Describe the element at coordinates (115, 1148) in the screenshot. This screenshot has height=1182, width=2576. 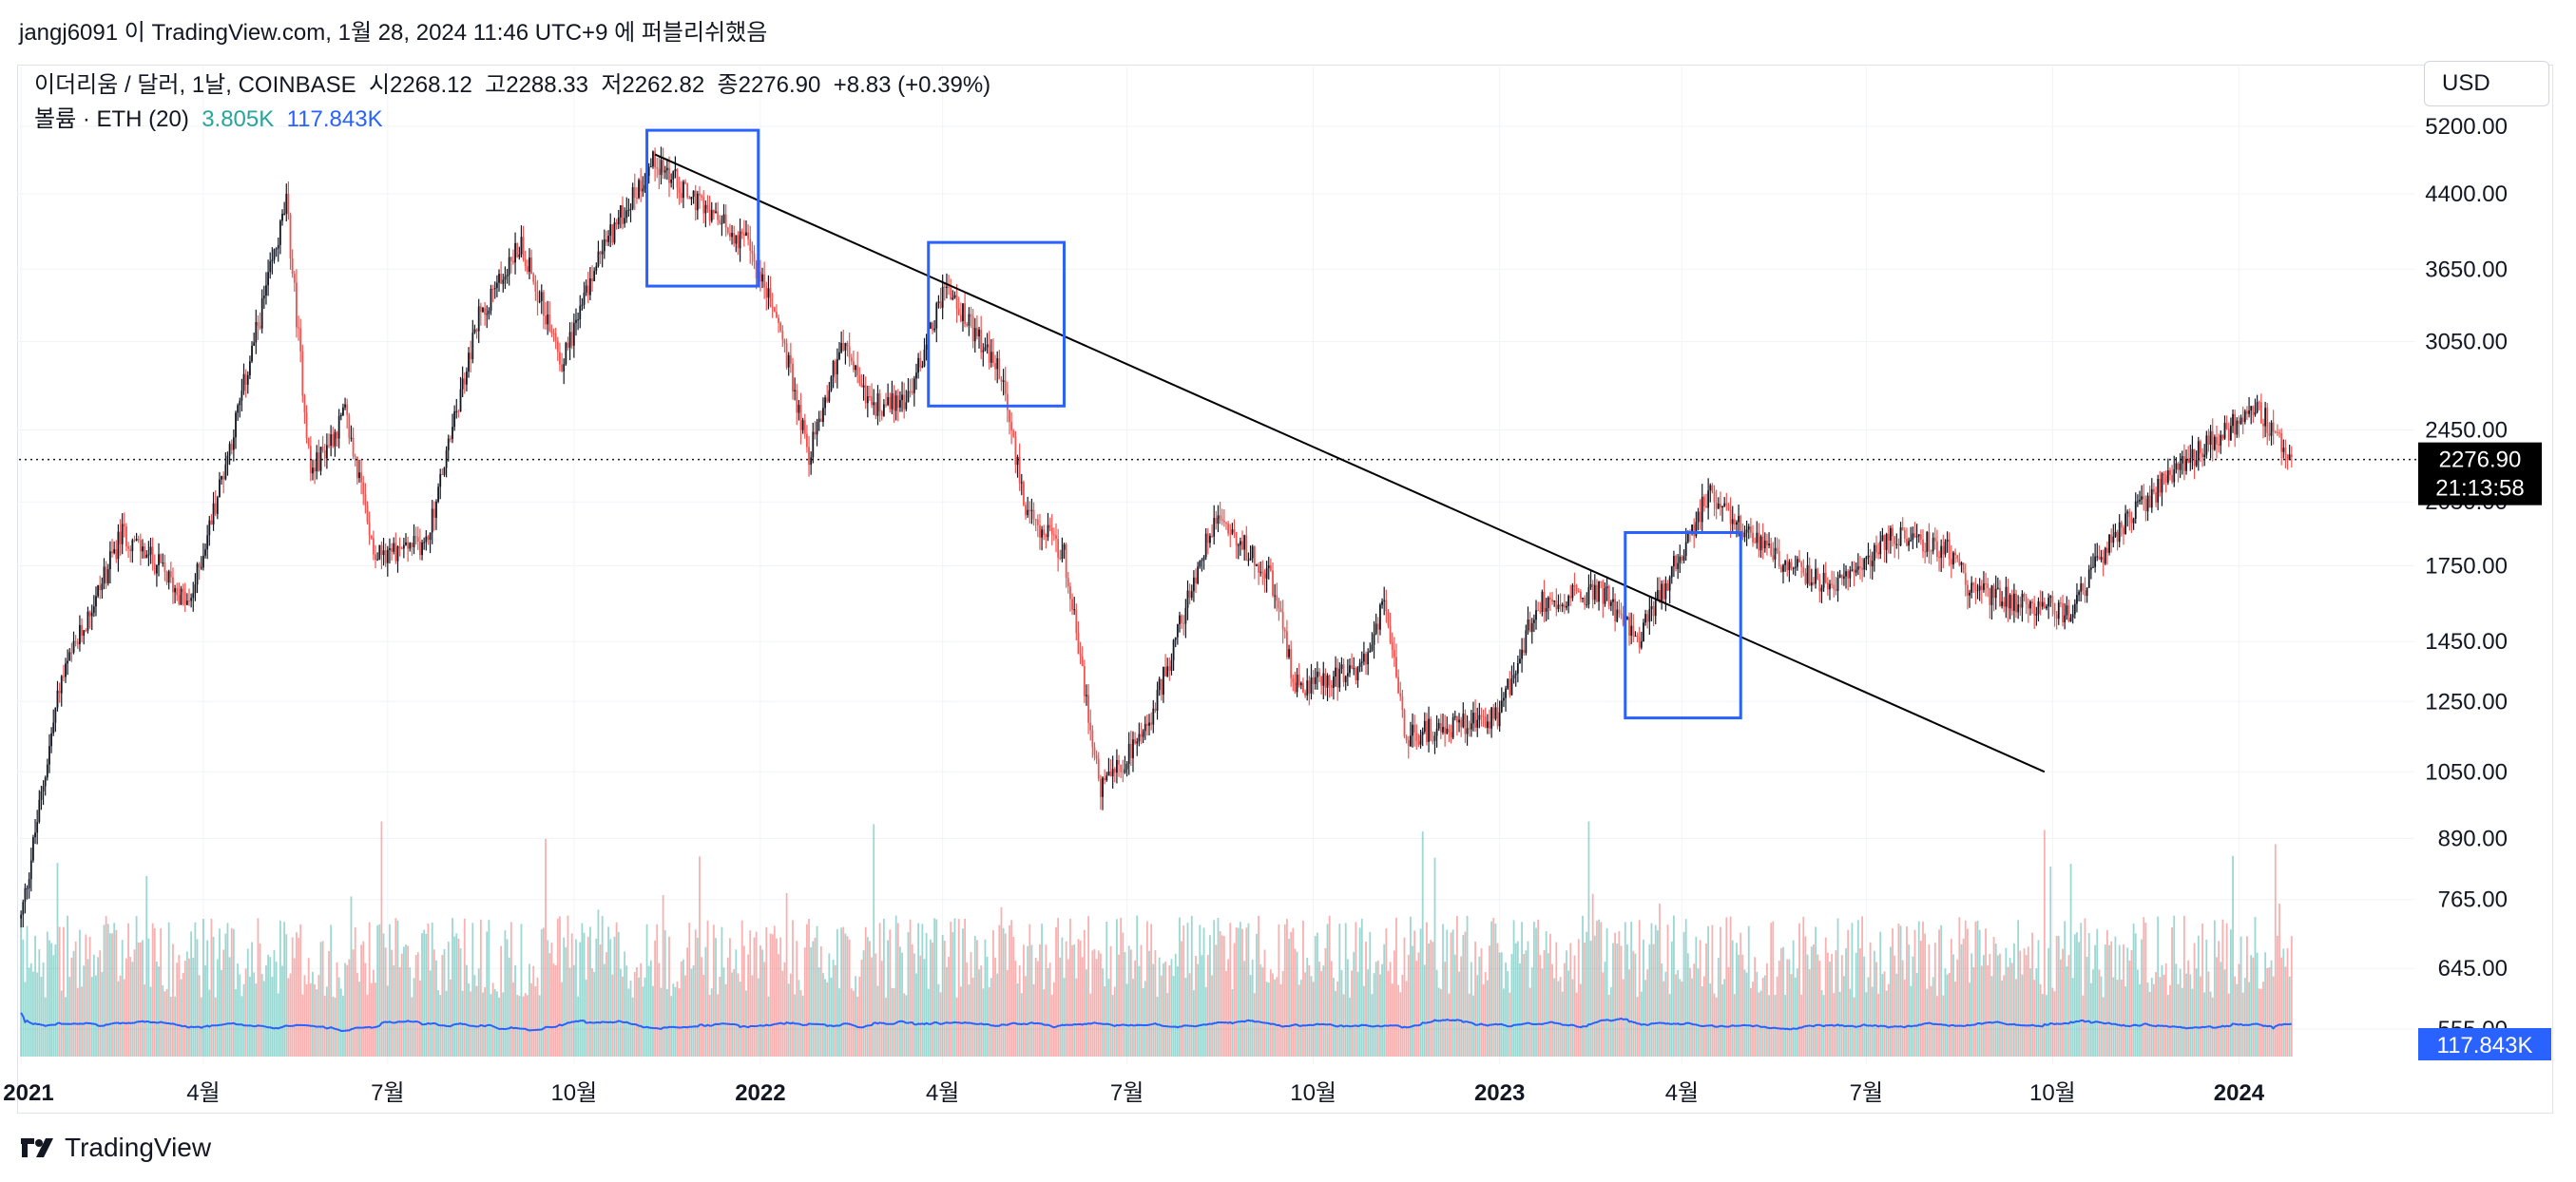
I see `footer-brand: TradingView` at that location.